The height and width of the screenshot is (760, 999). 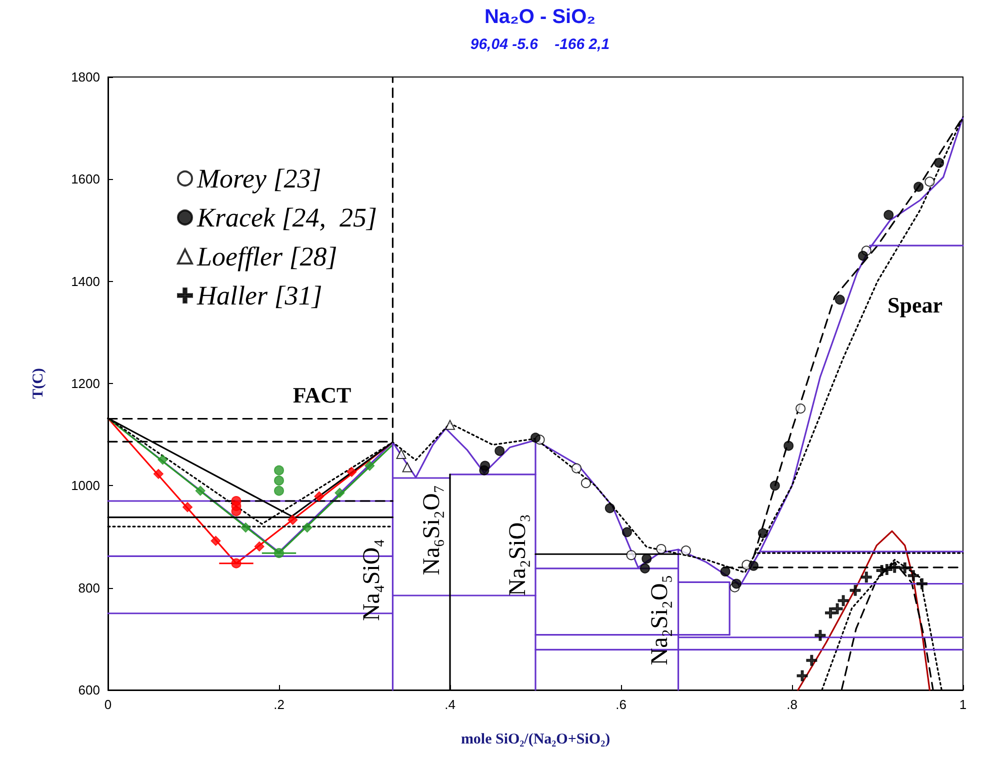 I want to click on legend-label: Loeffler [28], so click(x=267, y=257).